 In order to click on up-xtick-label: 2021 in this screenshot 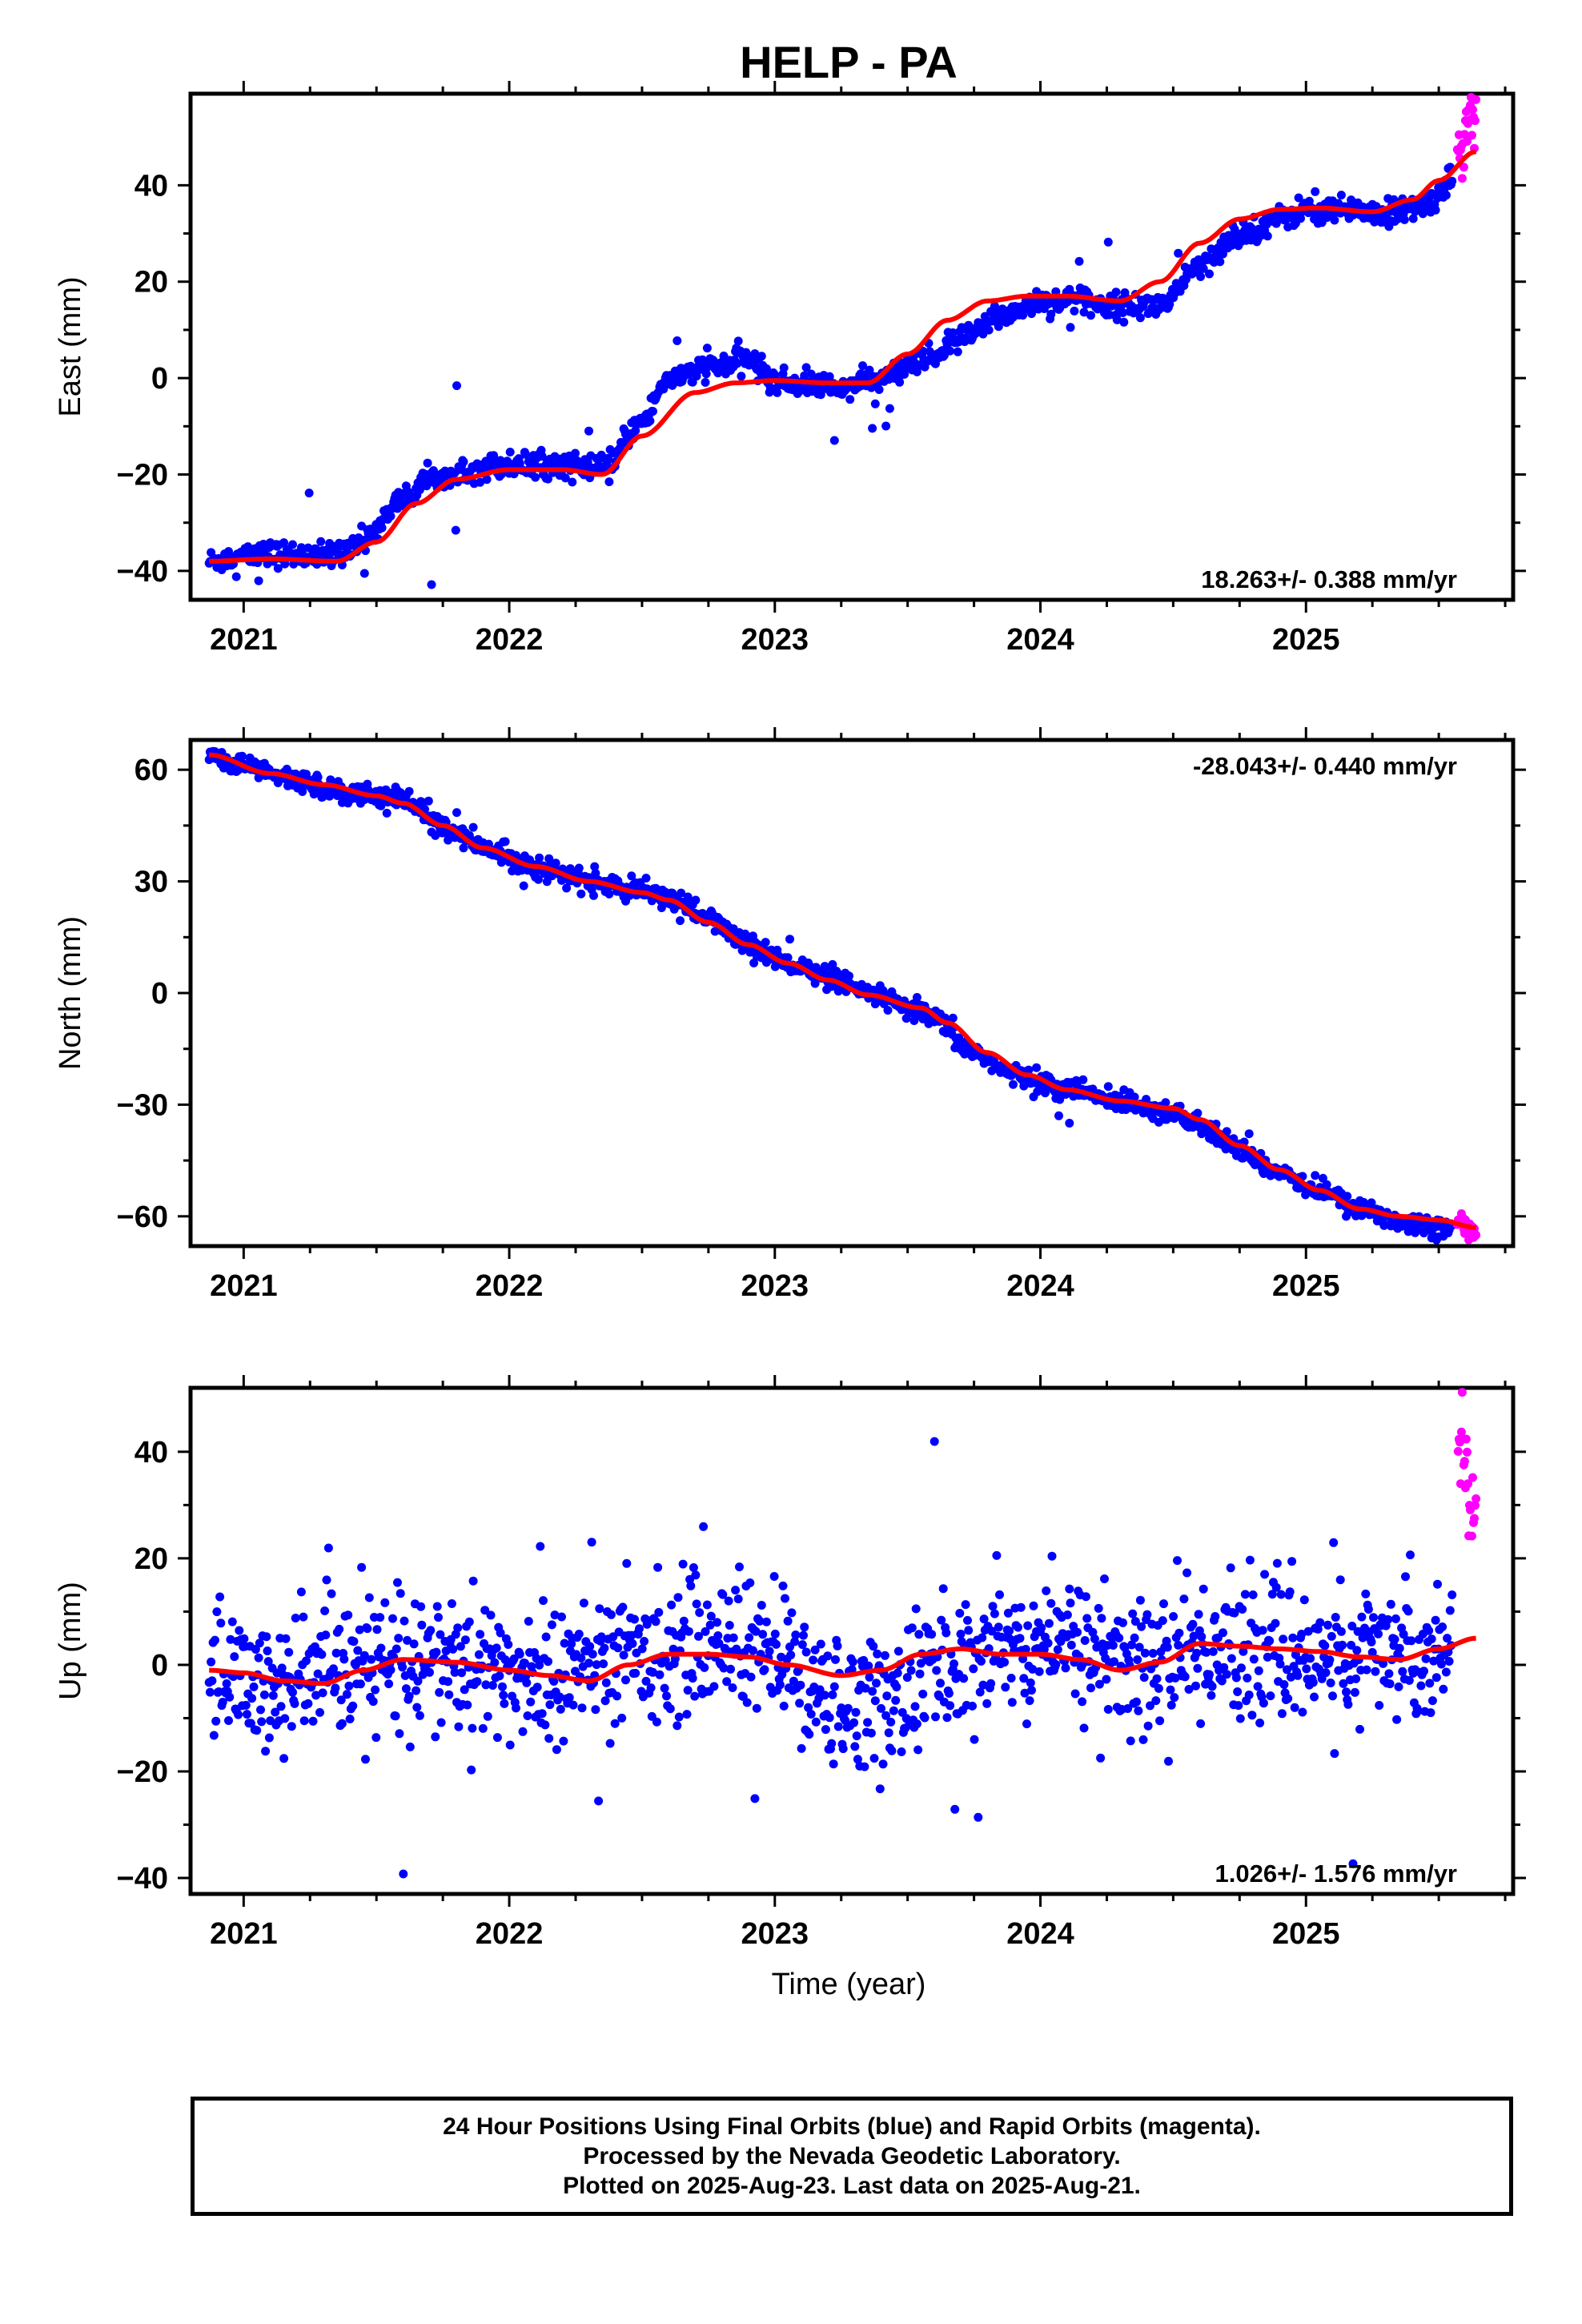, I will do `click(244, 1934)`.